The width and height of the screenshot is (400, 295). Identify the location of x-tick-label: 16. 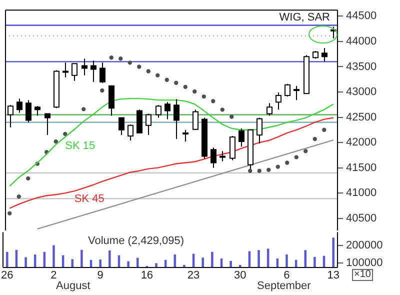
(147, 276).